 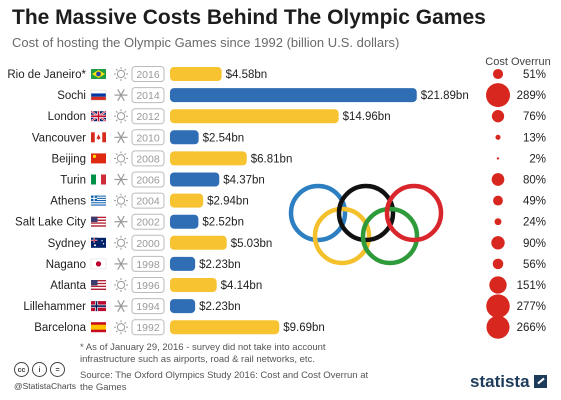 I want to click on year-label: 1992, so click(x=148, y=328).